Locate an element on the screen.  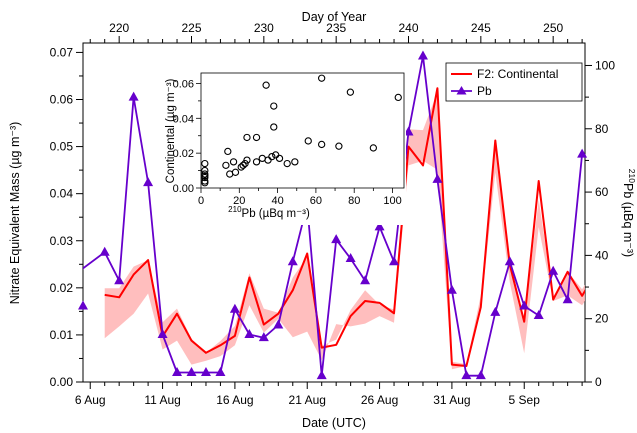
y-right-axis-title: 210Pb (µBq m⁻³) is located at coordinates (629, 213).